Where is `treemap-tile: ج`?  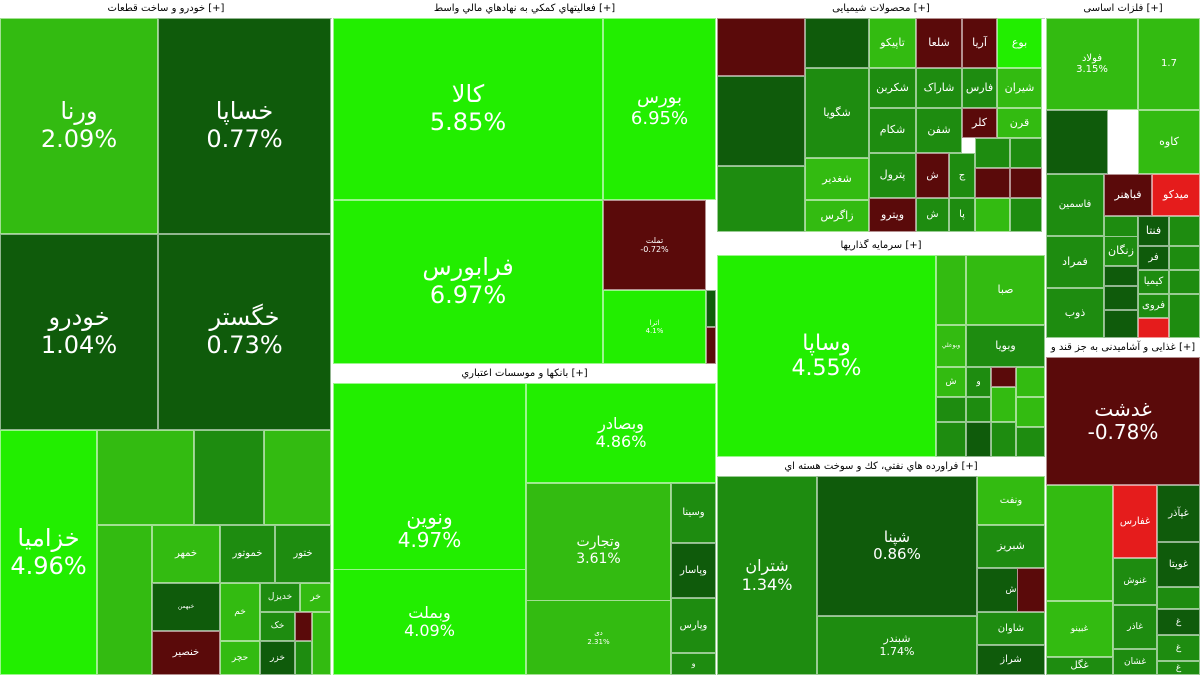 treemap-tile: ج is located at coordinates (962, 175).